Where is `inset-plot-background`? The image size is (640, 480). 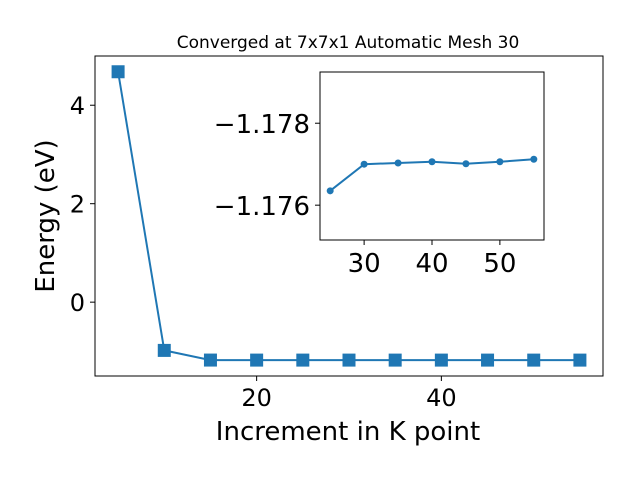
inset-plot-background is located at coordinates (432, 156).